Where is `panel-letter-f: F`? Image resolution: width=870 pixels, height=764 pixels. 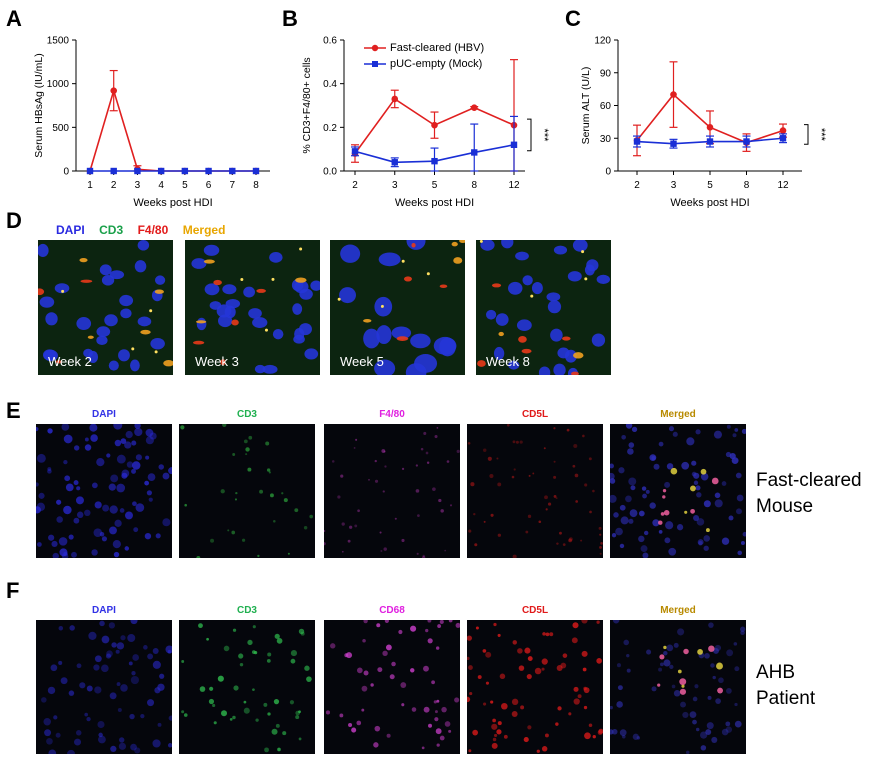
panel-letter-f: F is located at coordinates (13, 590).